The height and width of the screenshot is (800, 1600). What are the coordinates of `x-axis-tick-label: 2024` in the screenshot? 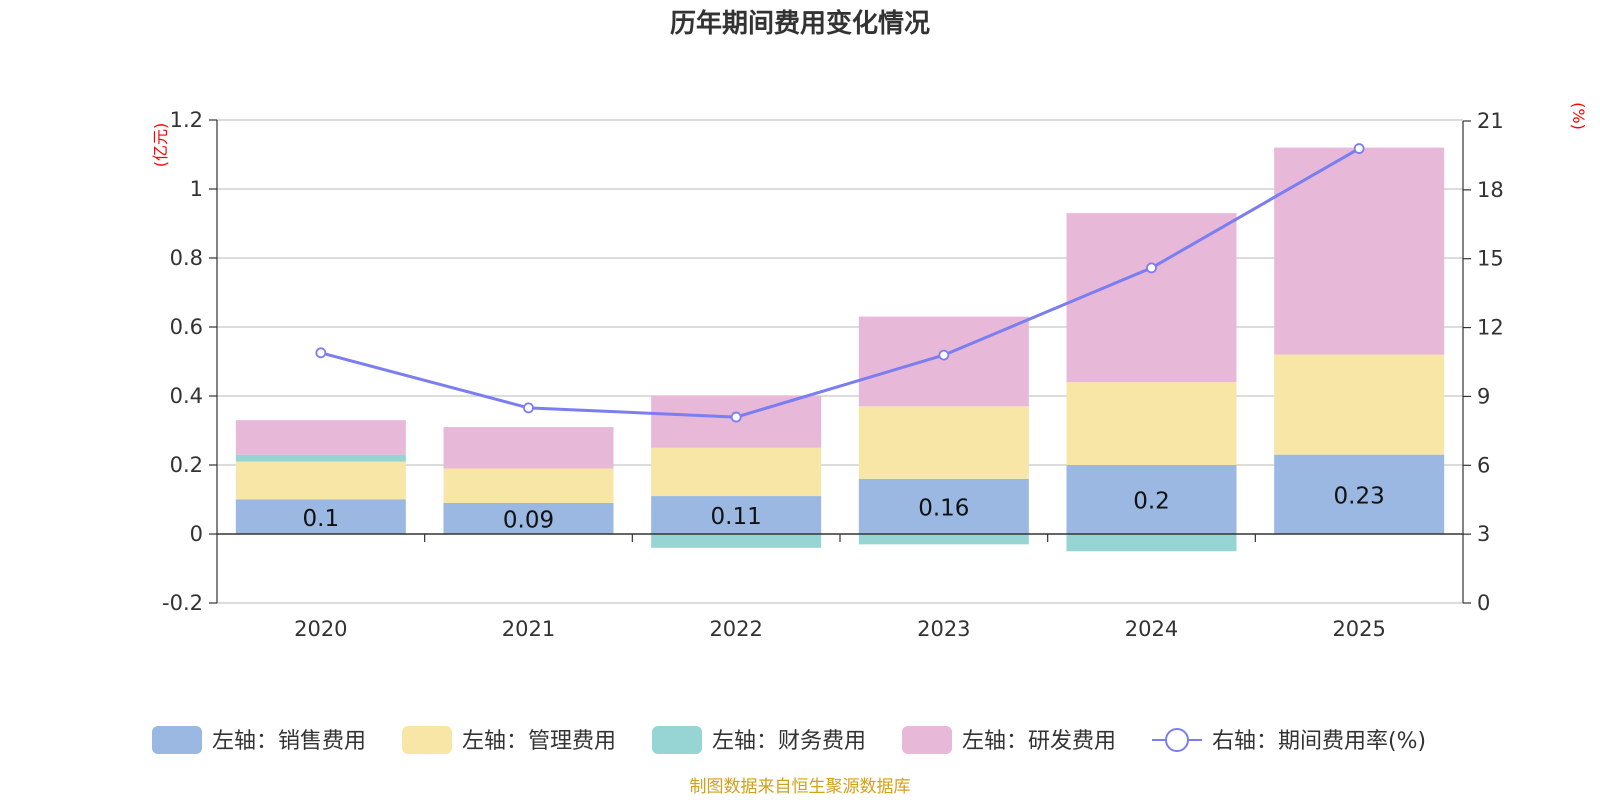 It's located at (1151, 629).